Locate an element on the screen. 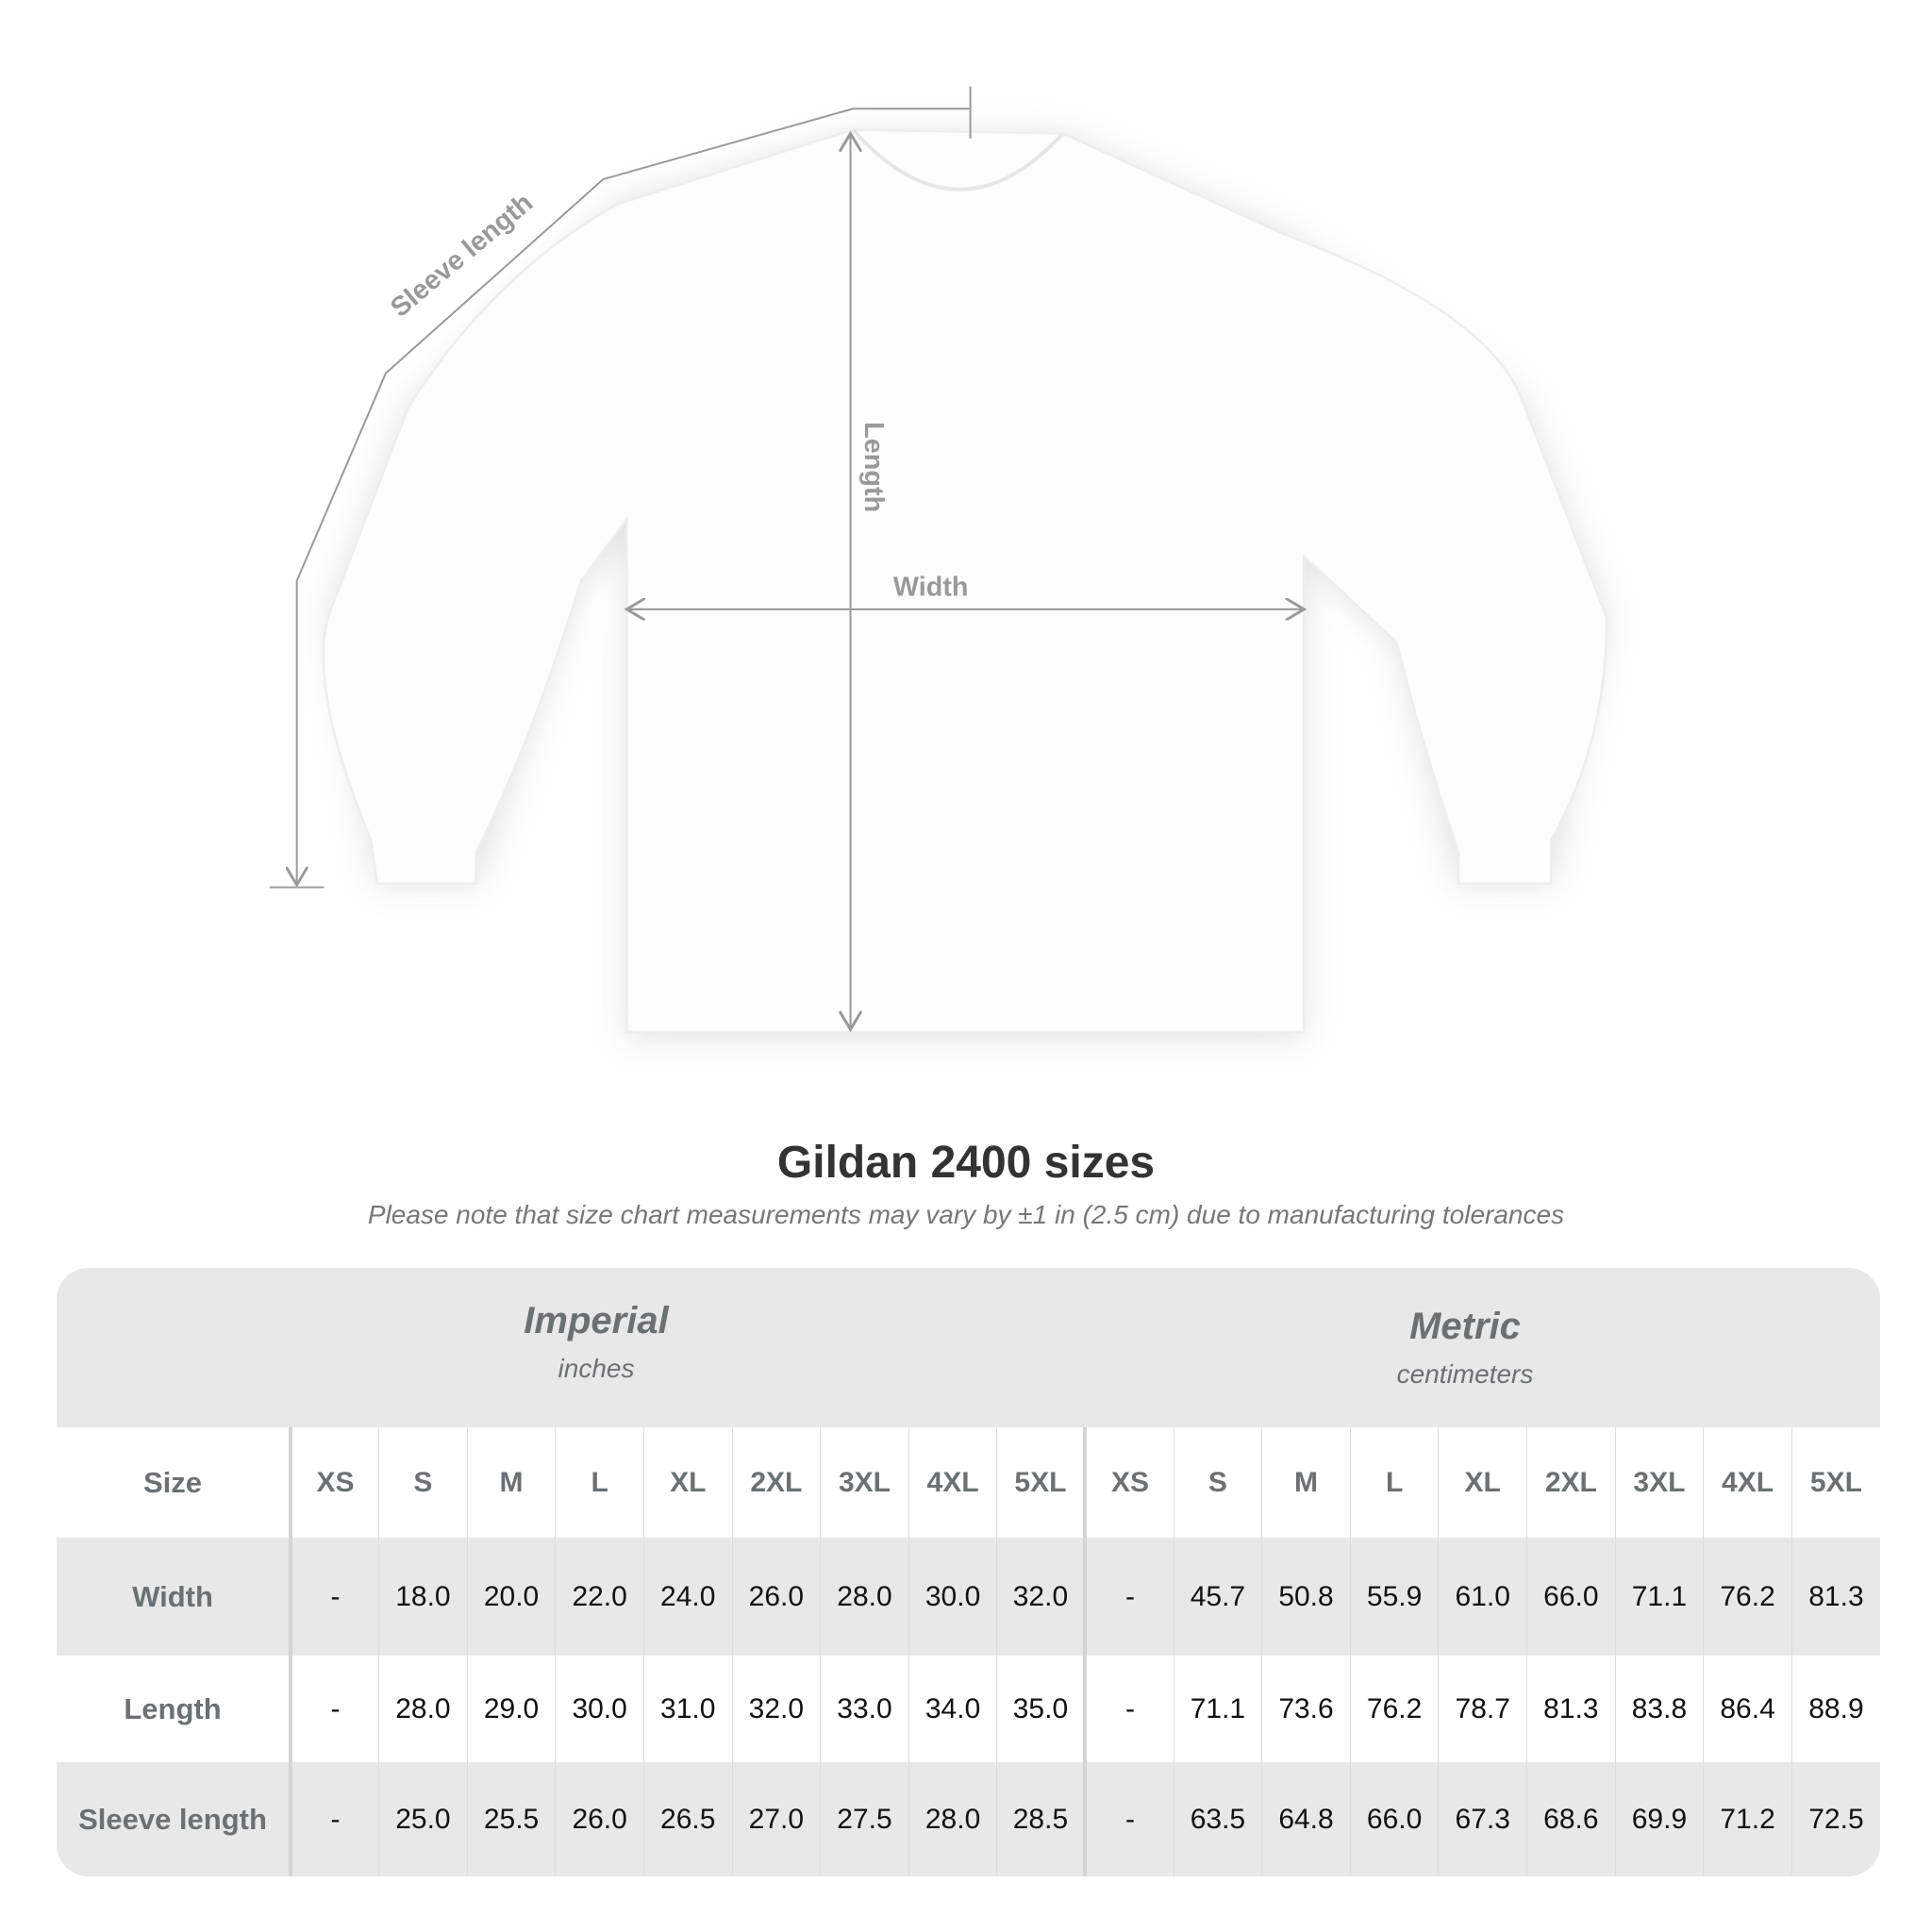 The height and width of the screenshot is (1932, 1932). table-cell: 26.5 is located at coordinates (687, 1819).